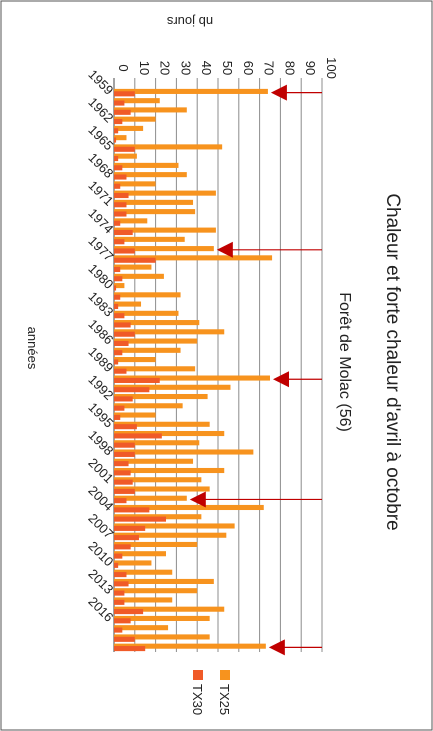 The width and height of the screenshot is (433, 731). I want to click on value-tick-label: 80, so click(289, 68).